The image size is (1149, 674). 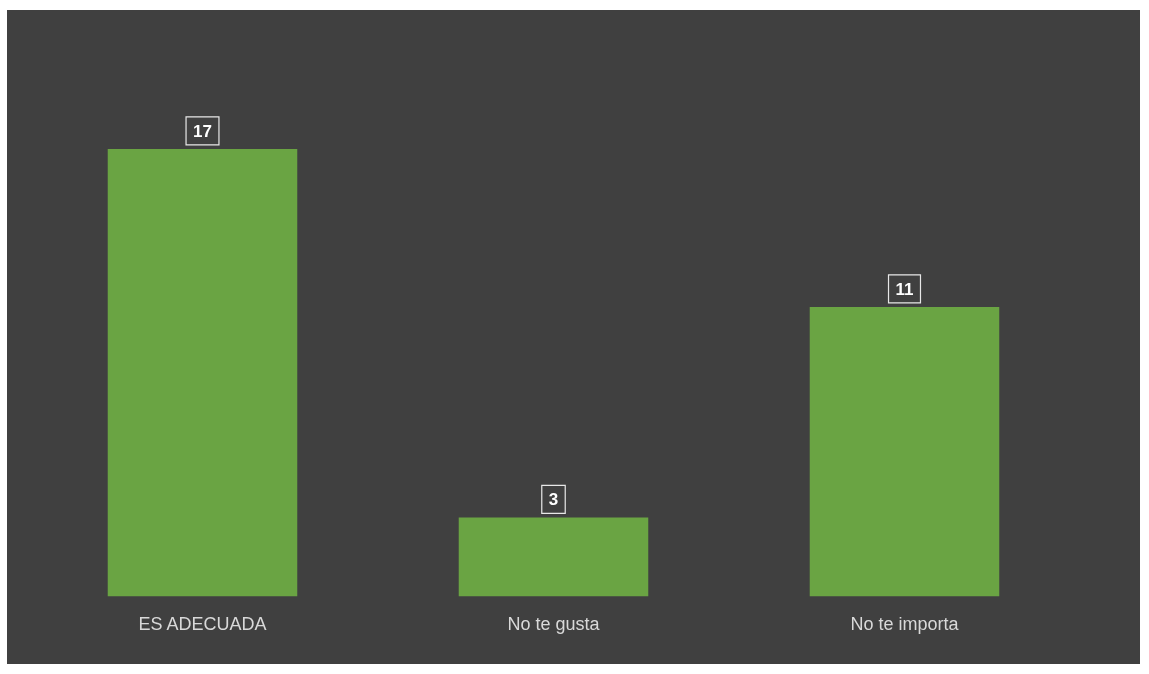 What do you see at coordinates (202, 624) in the screenshot?
I see `x-tick-label: ES ADECUADA` at bounding box center [202, 624].